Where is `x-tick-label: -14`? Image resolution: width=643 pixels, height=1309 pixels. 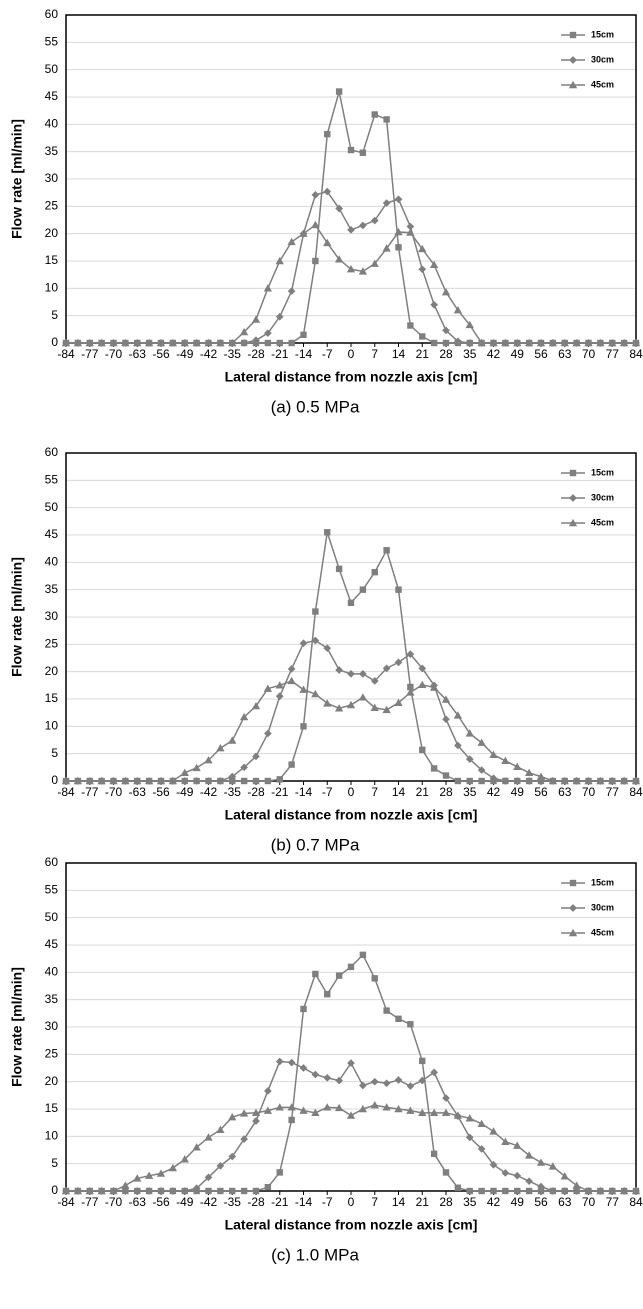
x-tick-label: -14 is located at coordinates (304, 1202).